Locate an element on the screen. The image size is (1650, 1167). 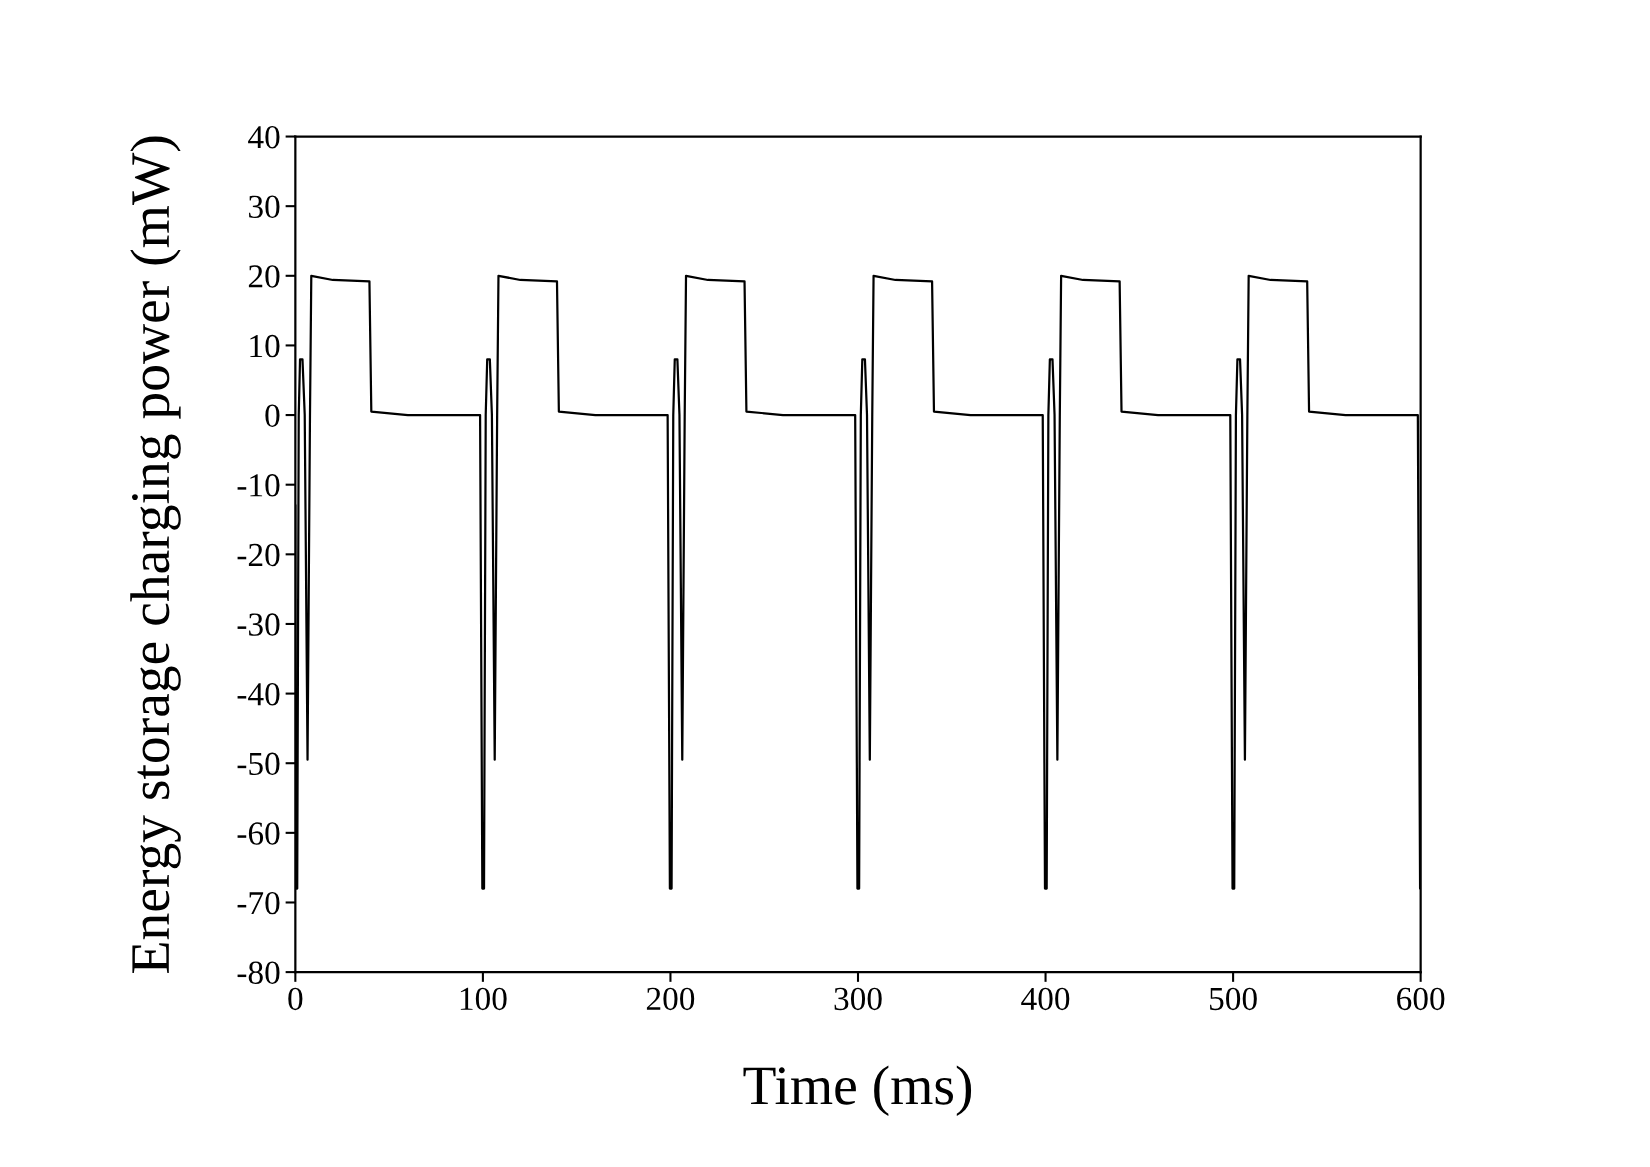
y-tick-label: -60 is located at coordinates (258, 833).